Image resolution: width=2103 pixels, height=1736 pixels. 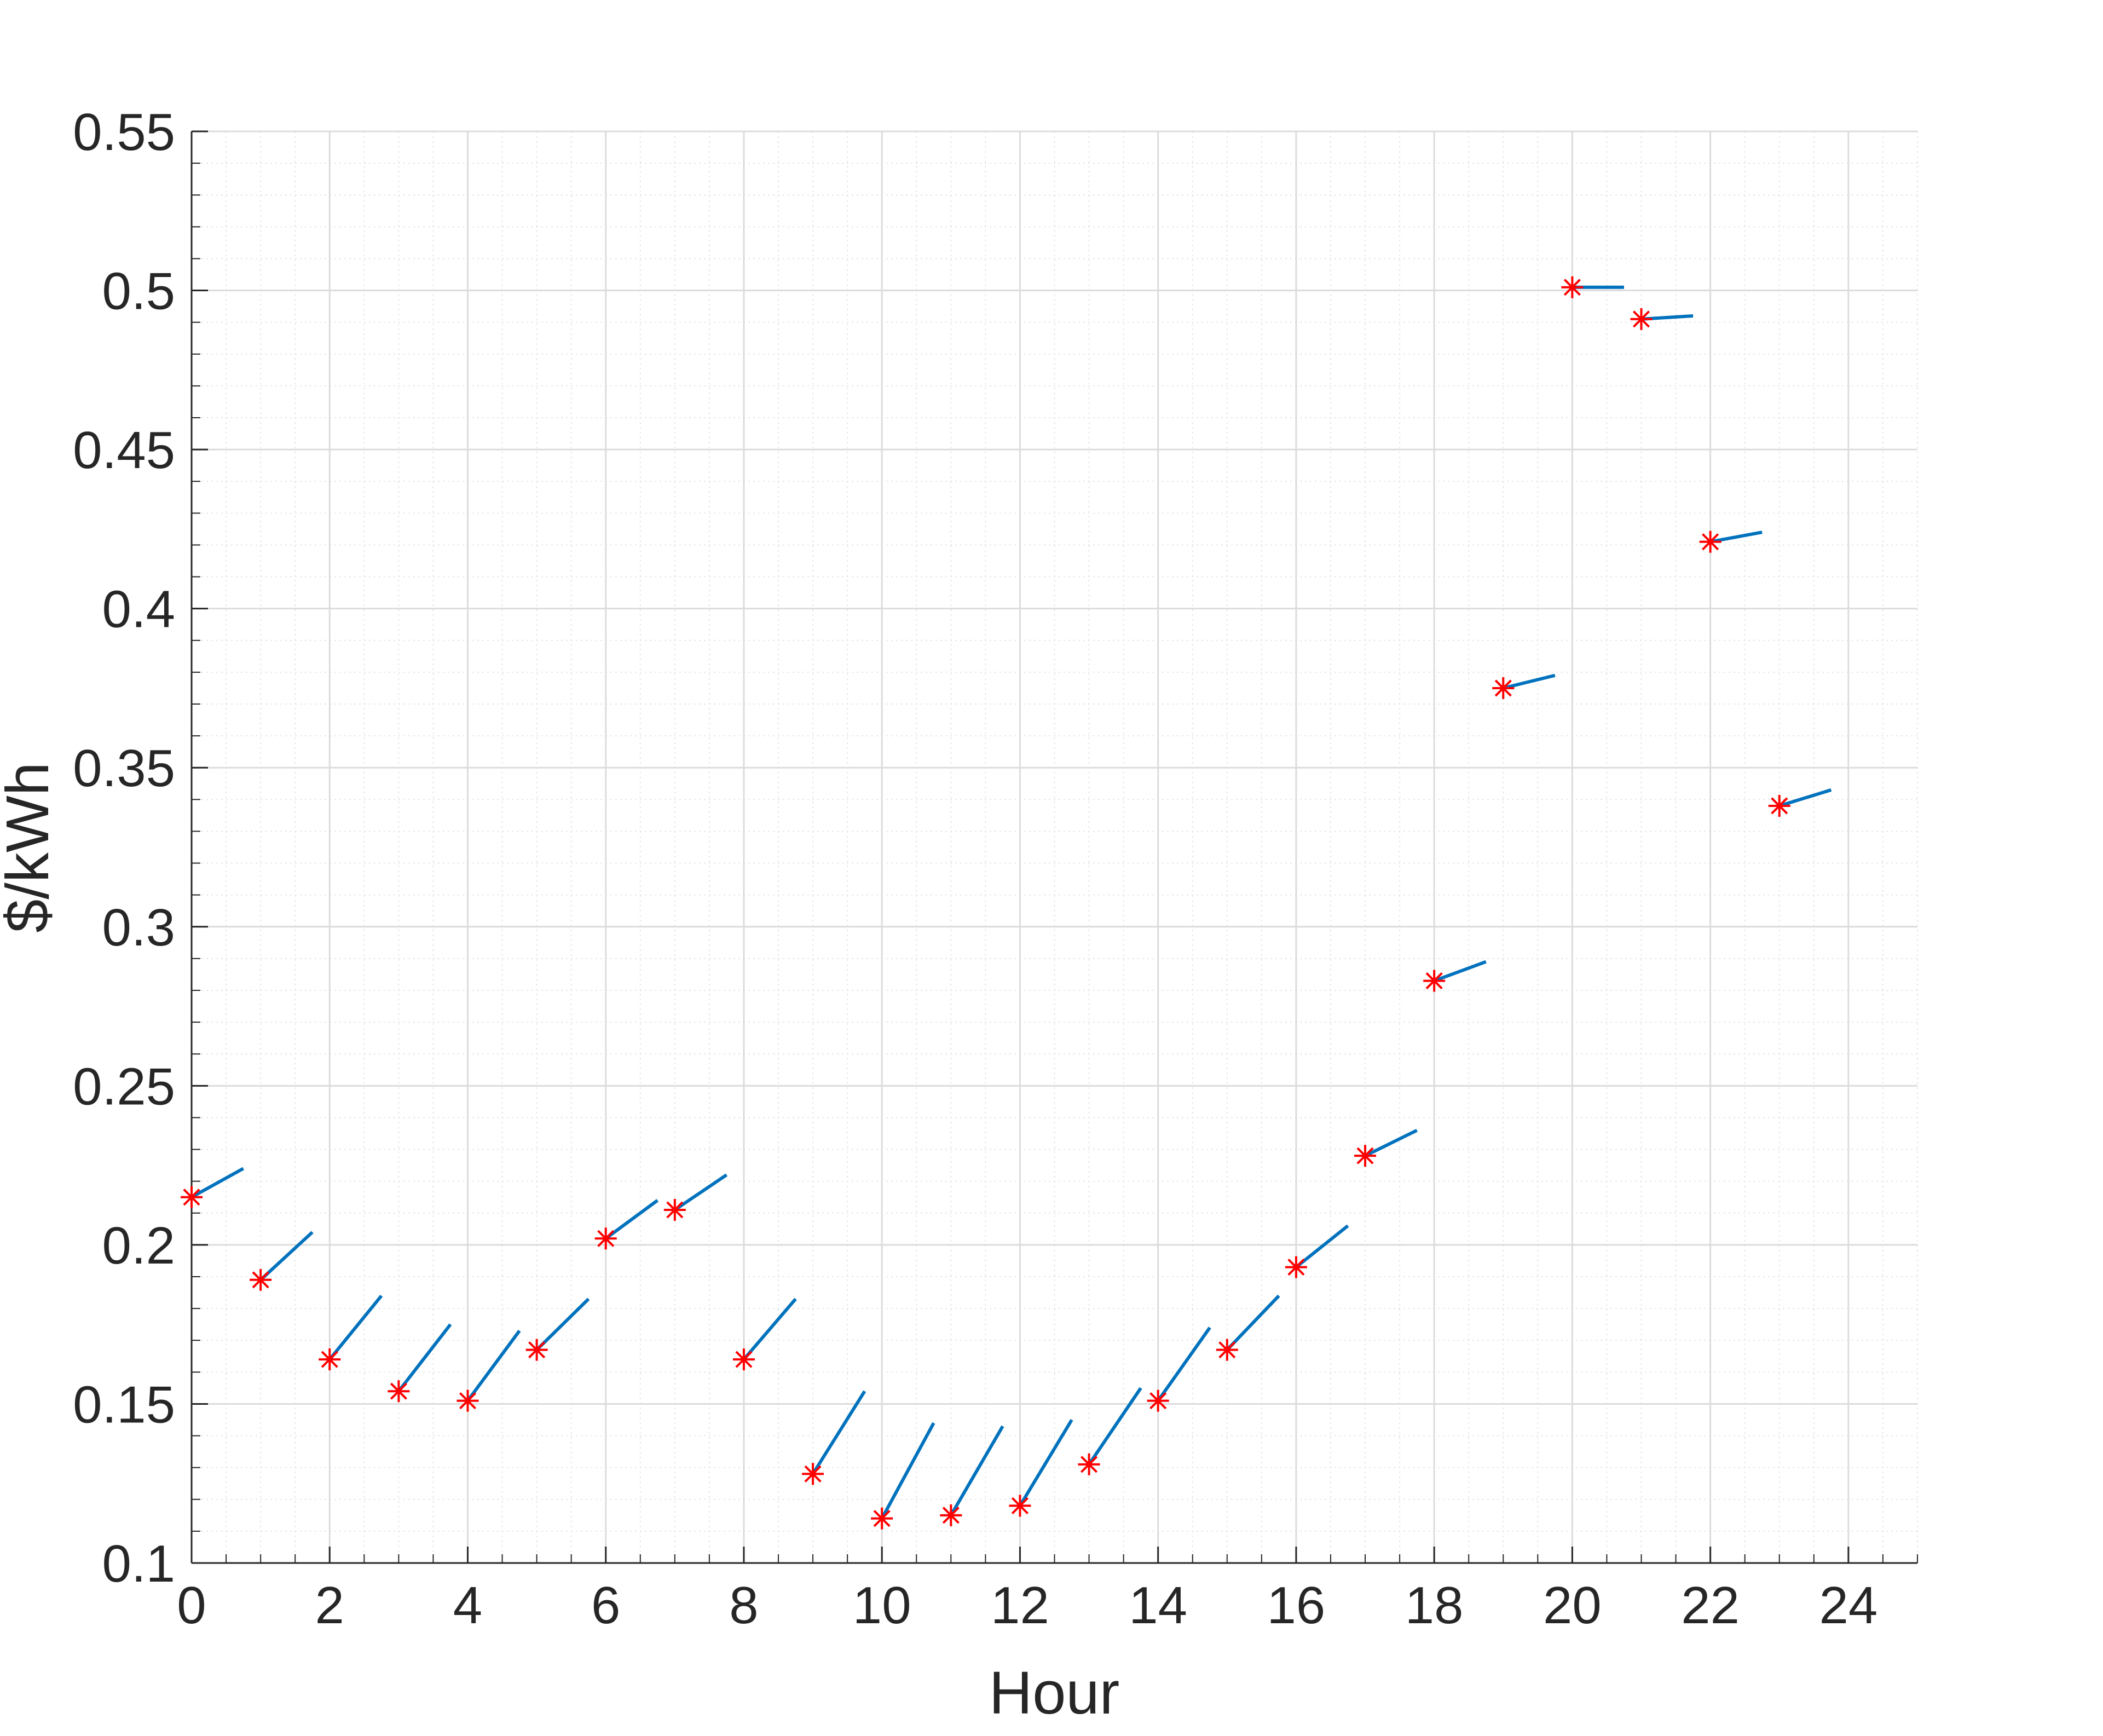 What do you see at coordinates (124, 1086) in the screenshot?
I see `y-tick-label: 0.25` at bounding box center [124, 1086].